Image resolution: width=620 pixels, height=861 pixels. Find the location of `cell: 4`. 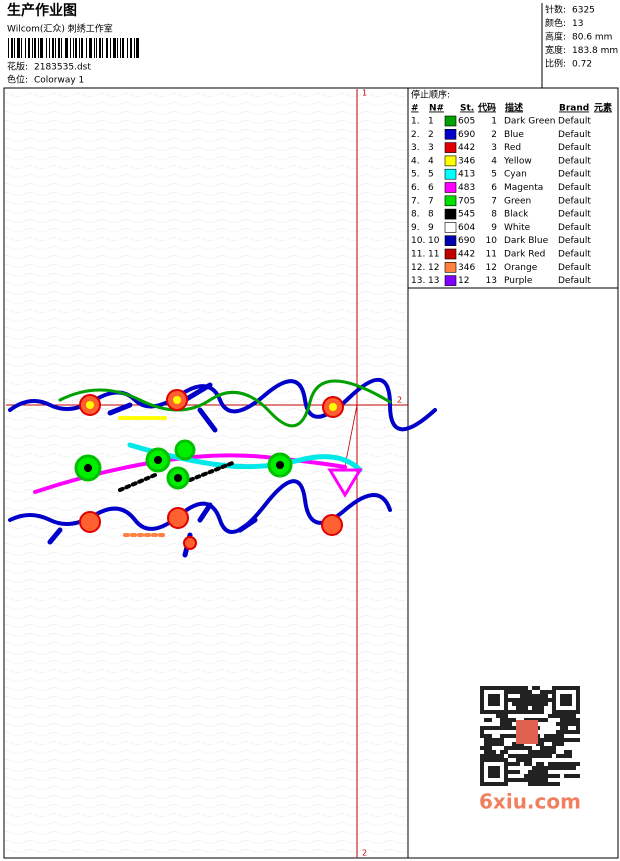

cell: 4 is located at coordinates (431, 161).